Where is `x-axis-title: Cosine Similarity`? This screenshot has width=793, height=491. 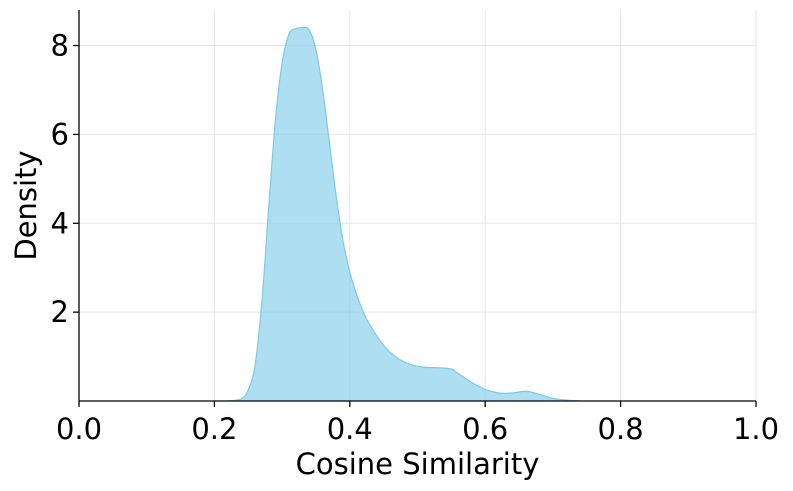 x-axis-title: Cosine Similarity is located at coordinates (418, 464).